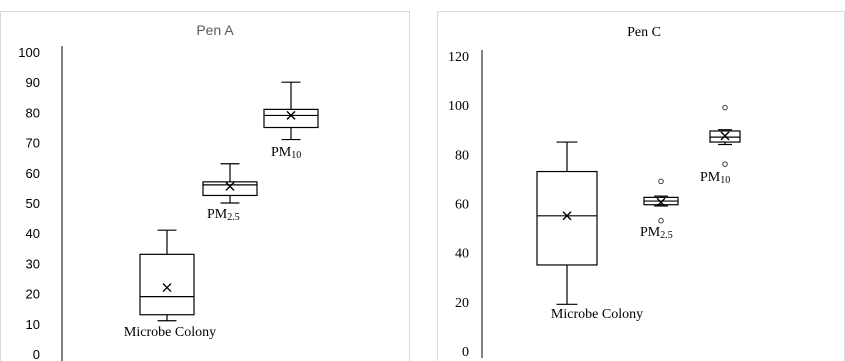 The image size is (845, 361). Describe the element at coordinates (644, 32) in the screenshot. I see `chart-title: Pen C` at that location.